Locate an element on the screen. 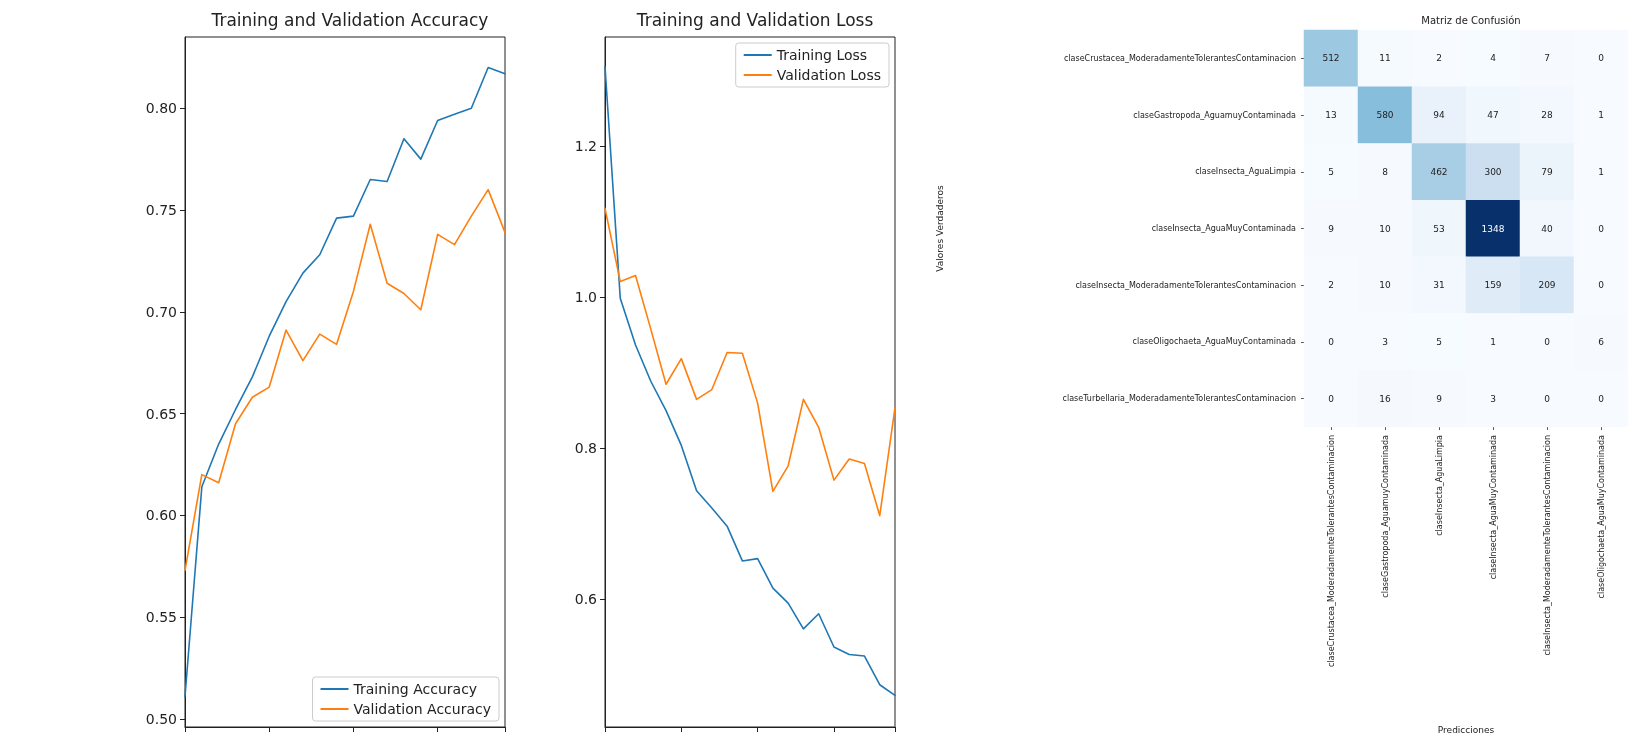  legend-label: Validation Accuracy is located at coordinates (422, 709).